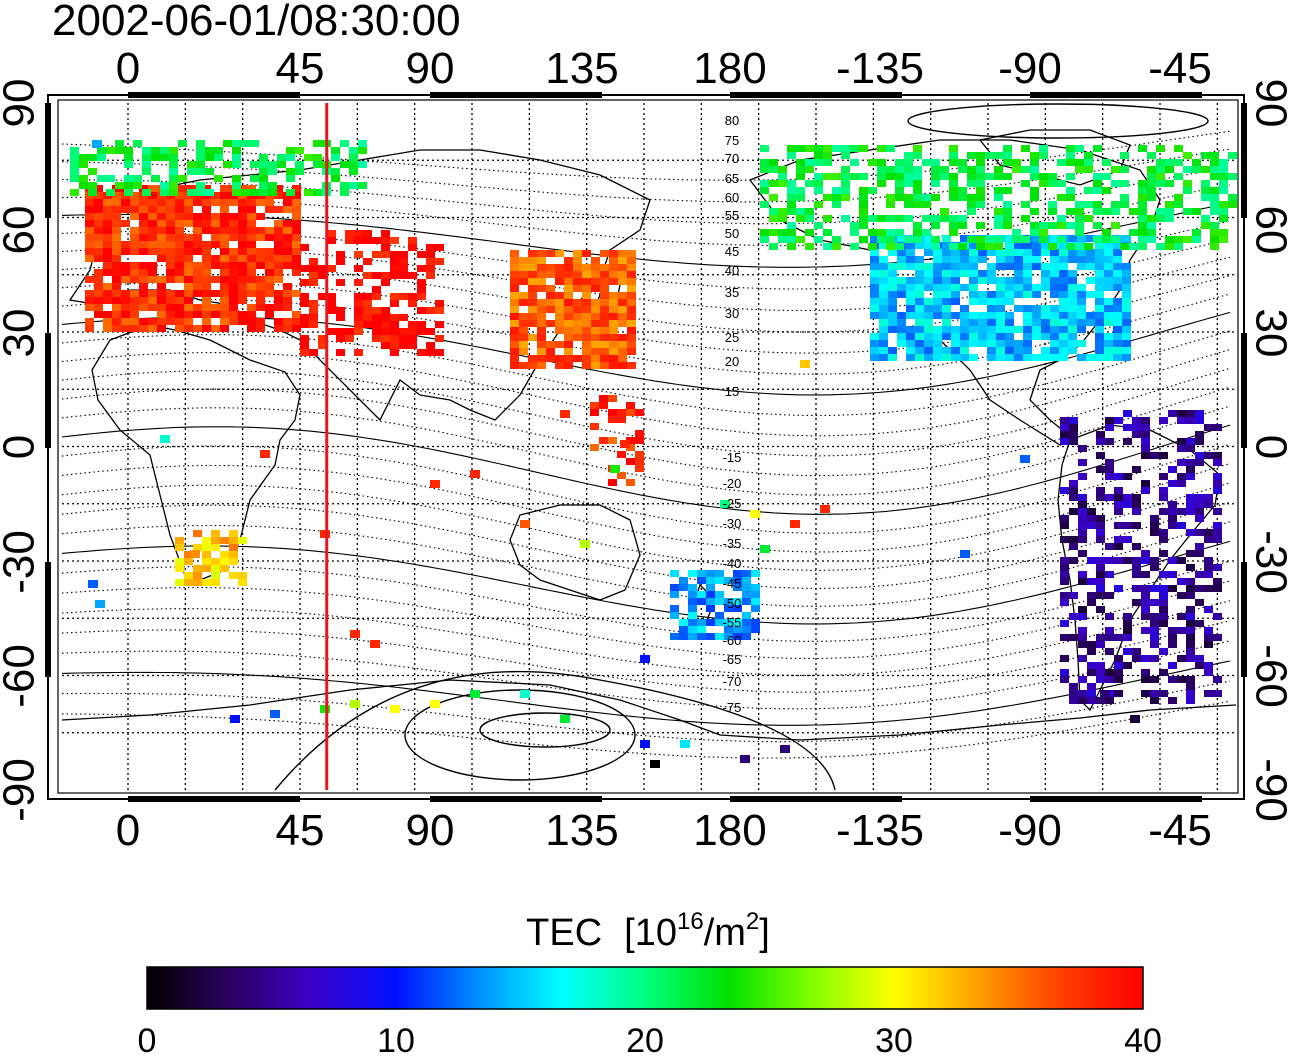 This screenshot has width=1292, height=1057. I want to click on contour-value-label: 50, so click(732, 233).